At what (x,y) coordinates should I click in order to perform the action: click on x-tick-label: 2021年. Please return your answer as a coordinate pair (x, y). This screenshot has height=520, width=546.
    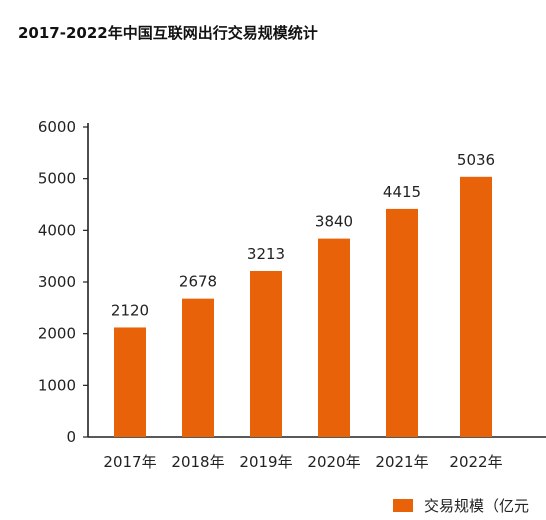
    Looking at the image, I should click on (401, 462).